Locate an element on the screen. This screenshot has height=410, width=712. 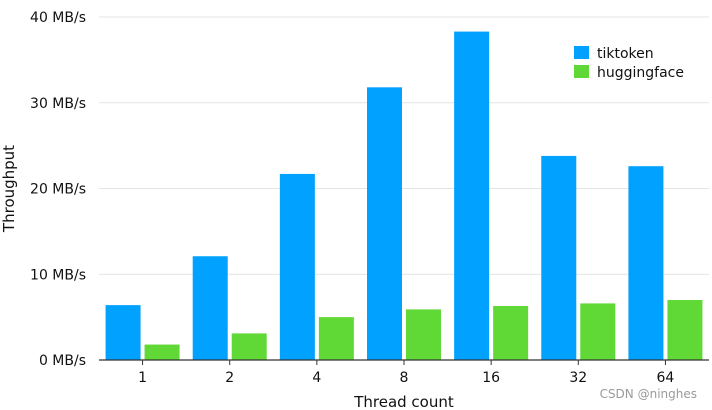
y-tick-labels: 0 MB/s 10 MB/s 20 MB/s 30 MB/s 40 MB/s is located at coordinates (58, 189).